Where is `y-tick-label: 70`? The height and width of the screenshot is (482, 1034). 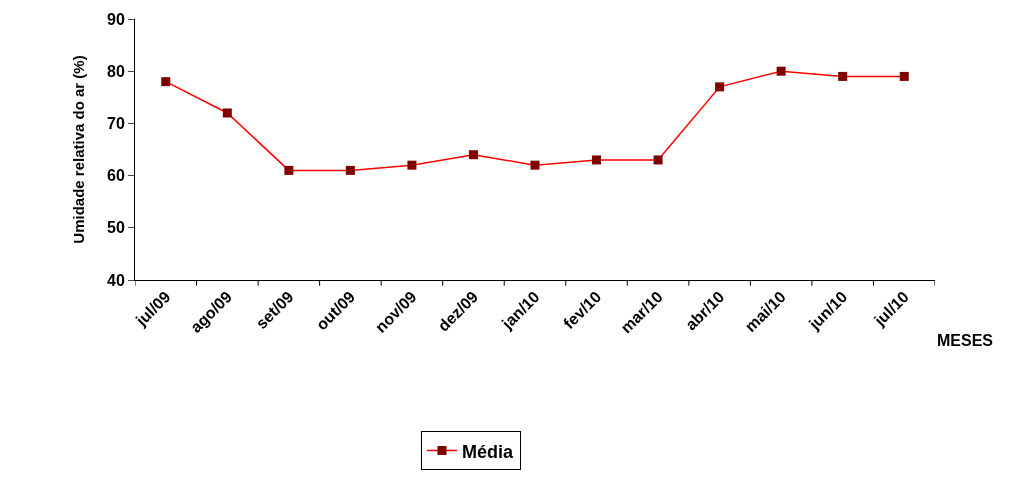 y-tick-label: 70 is located at coordinates (116, 123).